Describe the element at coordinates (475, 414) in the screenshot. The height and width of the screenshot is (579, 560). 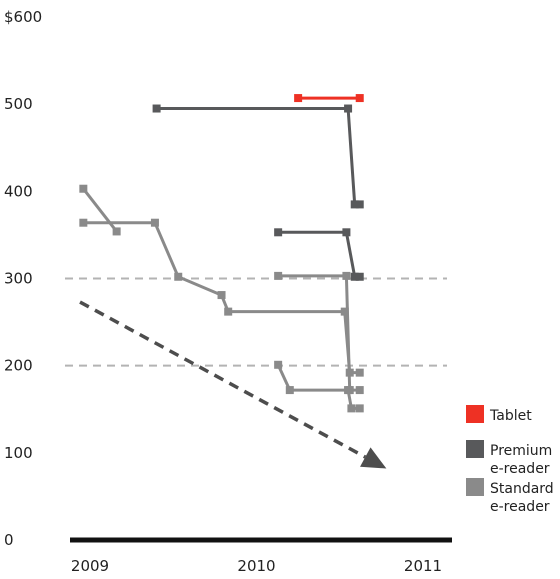
I see `legend-swatch-tablet` at that location.